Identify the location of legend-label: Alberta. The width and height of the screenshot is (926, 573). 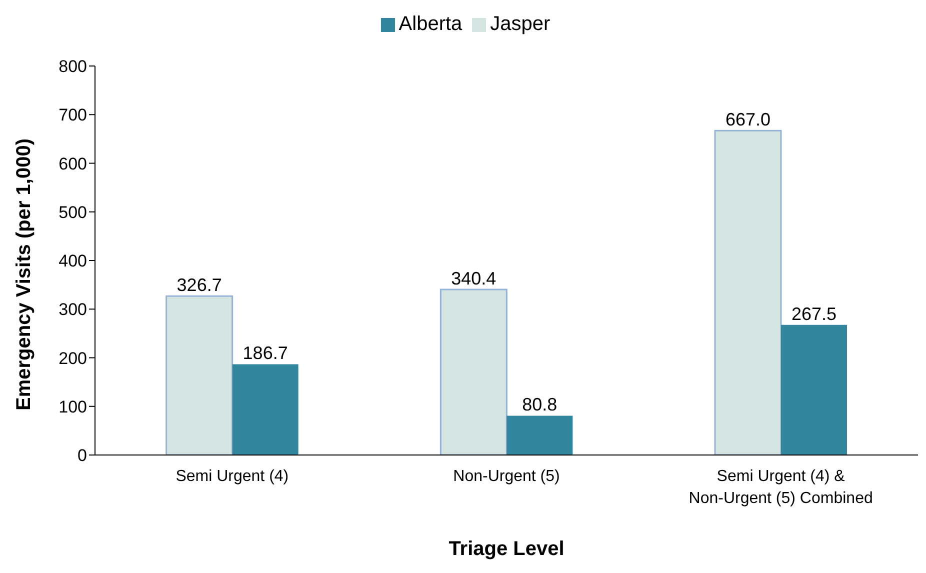
(430, 24).